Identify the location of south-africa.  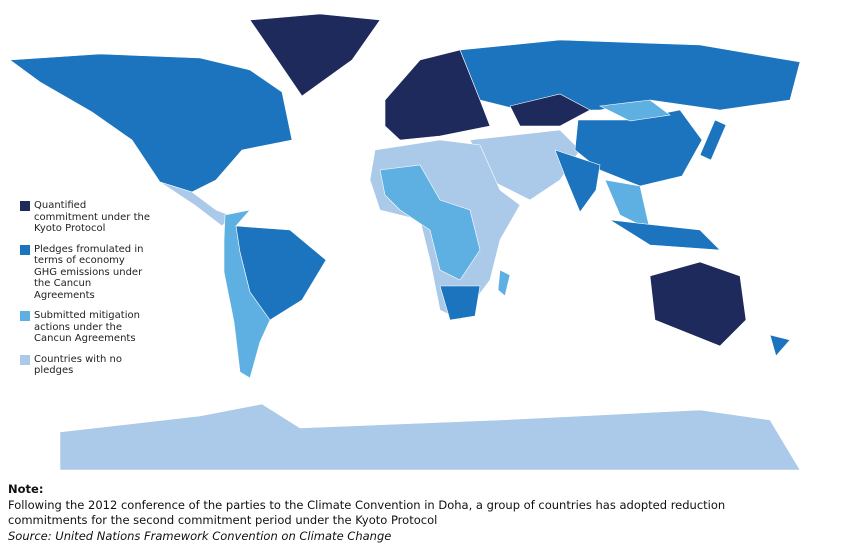
(460, 303).